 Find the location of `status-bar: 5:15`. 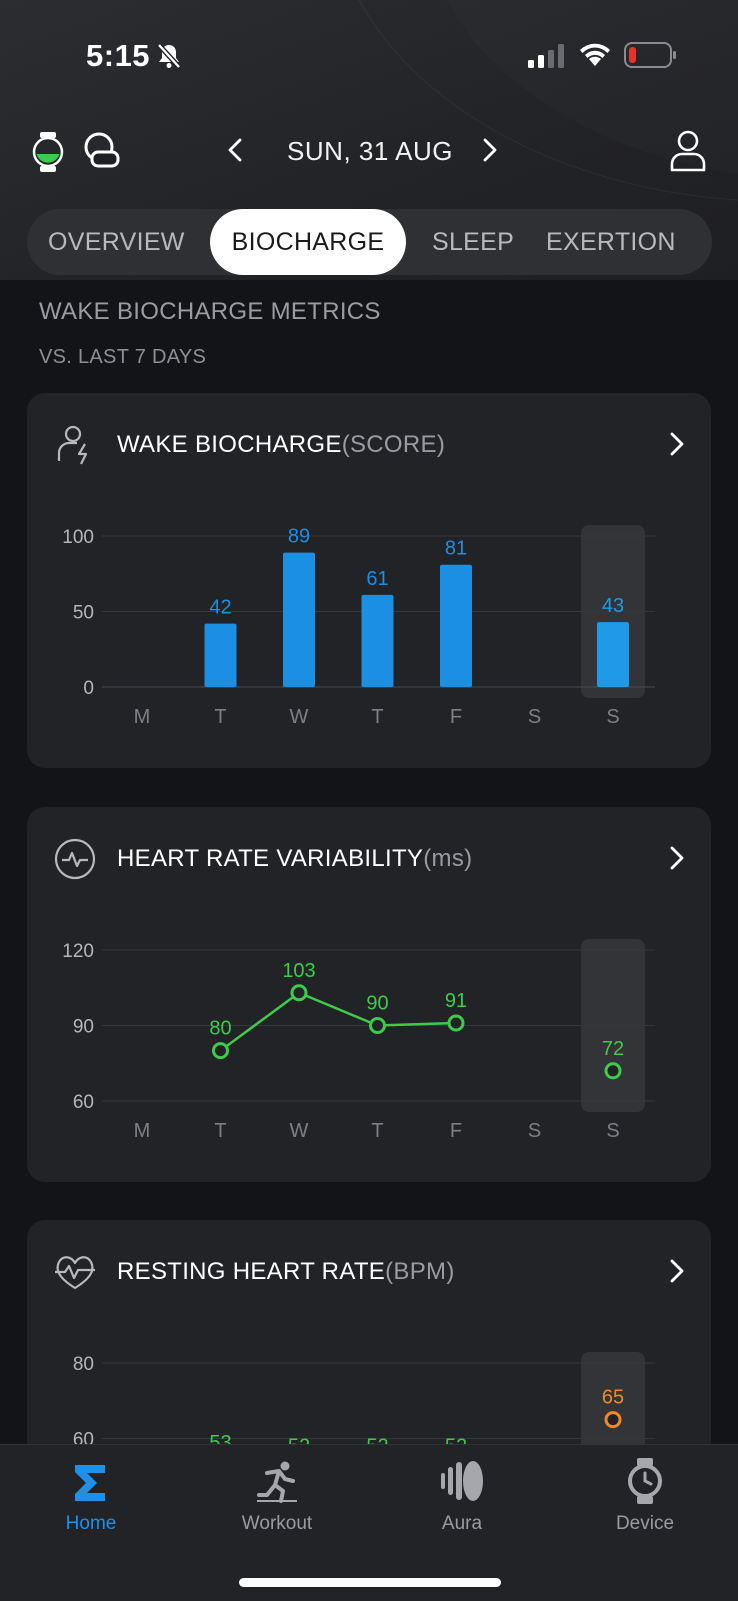

status-bar: 5:15 is located at coordinates (369, 55).